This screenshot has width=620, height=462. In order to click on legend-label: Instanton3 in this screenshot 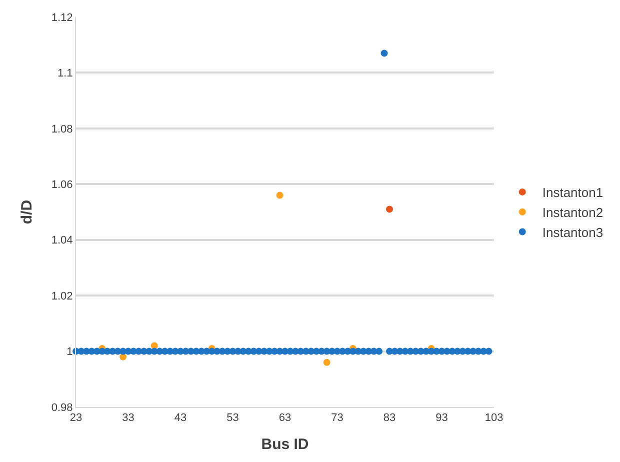, I will do `click(573, 232)`.